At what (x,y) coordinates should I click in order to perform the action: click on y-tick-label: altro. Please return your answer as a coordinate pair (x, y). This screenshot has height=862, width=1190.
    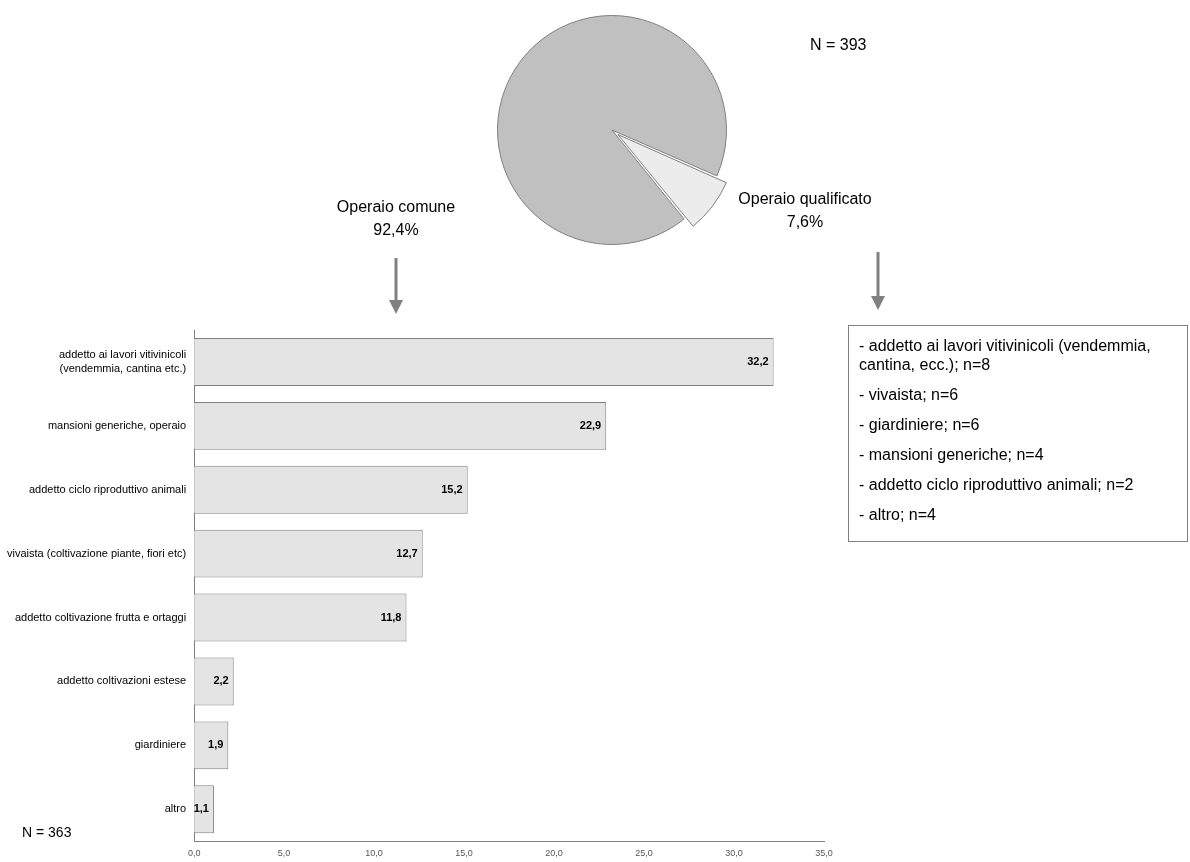
    Looking at the image, I should click on (175, 808).